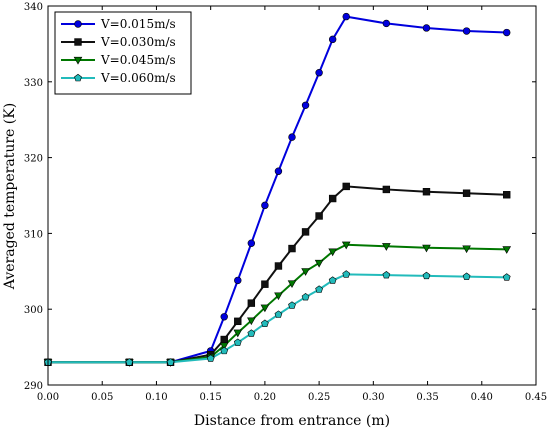 The width and height of the screenshot is (547, 430). Describe the element at coordinates (265, 397) in the screenshot. I see `x-tick-label: 0.20` at that location.